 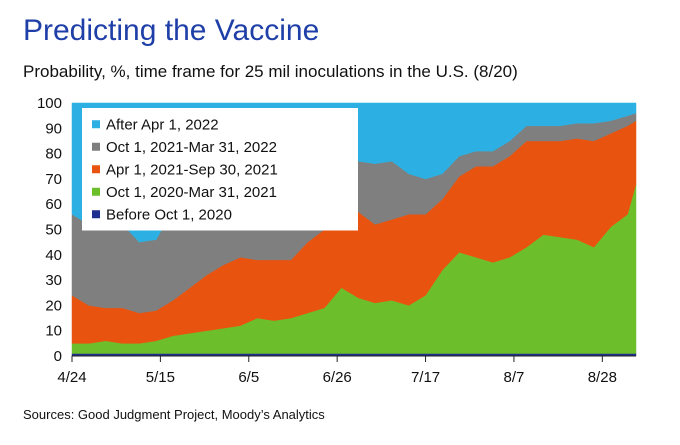 I want to click on y-tick-label: 80, so click(x=53, y=154).